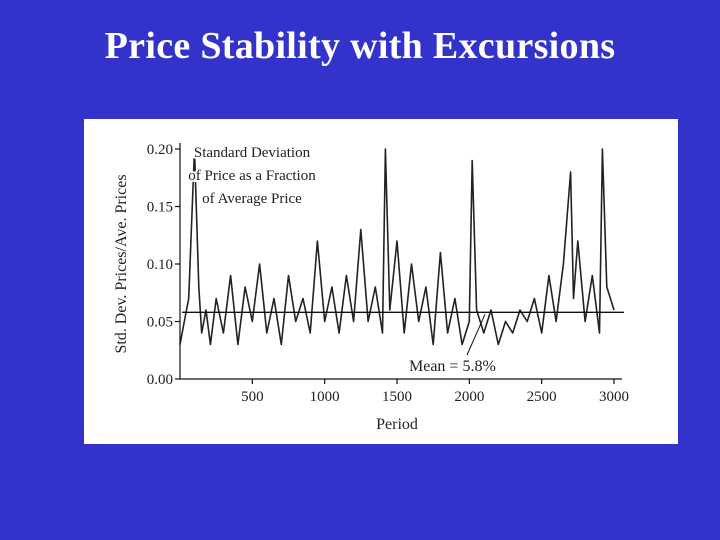 The width and height of the screenshot is (720, 540). What do you see at coordinates (252, 397) in the screenshot?
I see `x-tick-label-0: 500` at bounding box center [252, 397].